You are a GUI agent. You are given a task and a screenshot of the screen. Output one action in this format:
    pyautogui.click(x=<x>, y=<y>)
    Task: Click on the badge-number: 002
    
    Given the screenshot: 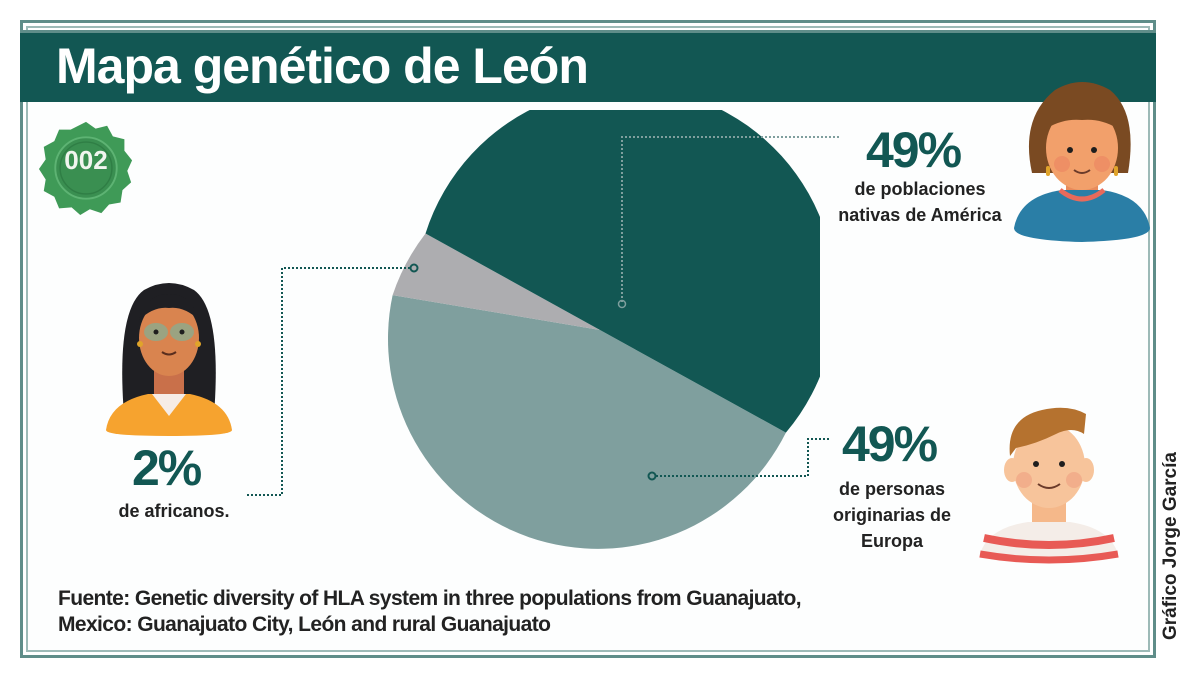 What is the action you would take?
    pyautogui.click(x=86, y=160)
    